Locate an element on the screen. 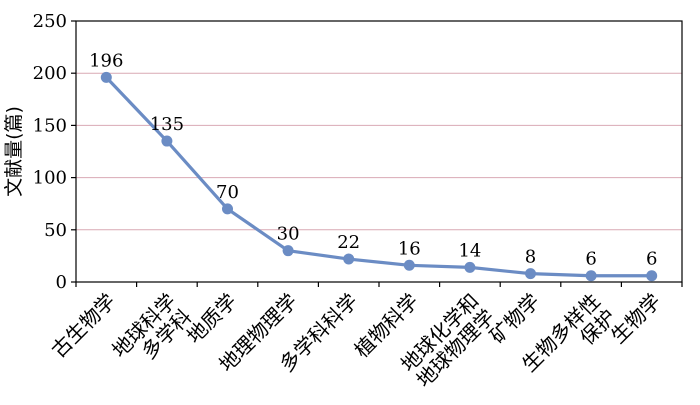  data-label: 14 is located at coordinates (469, 250).